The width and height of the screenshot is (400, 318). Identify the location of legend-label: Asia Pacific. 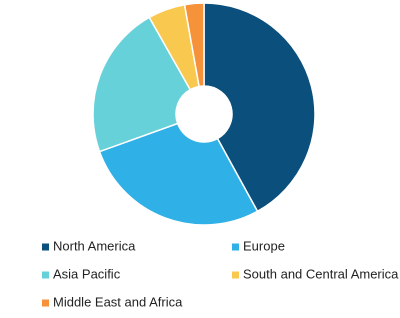
(87, 273).